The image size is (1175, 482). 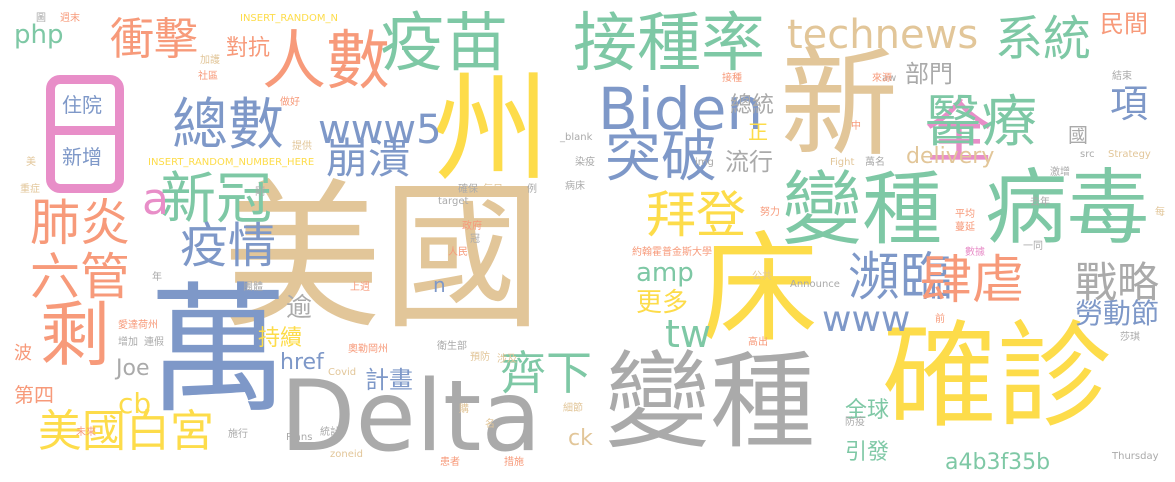 What do you see at coordinates (573, 408) in the screenshot?
I see `cloud-word: 細節` at bounding box center [573, 408].